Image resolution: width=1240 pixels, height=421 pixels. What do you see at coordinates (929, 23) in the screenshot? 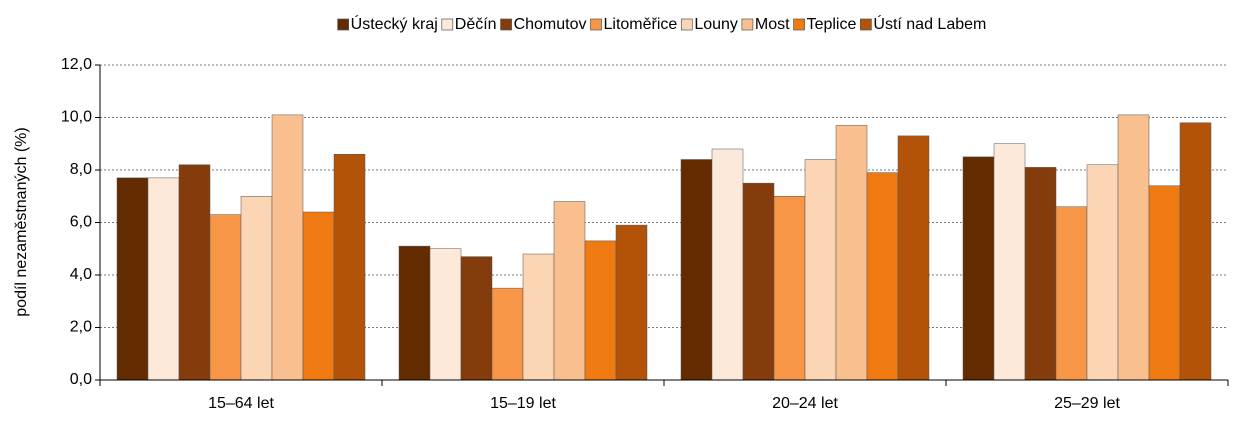
I see `legend-label: Ústí nad Labem` at bounding box center [929, 23].